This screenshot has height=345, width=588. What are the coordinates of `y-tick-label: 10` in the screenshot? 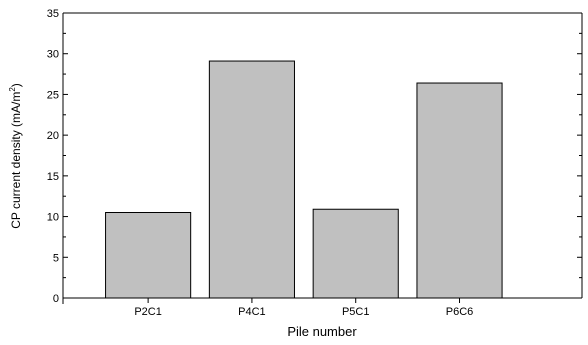 It's located at (53, 218).